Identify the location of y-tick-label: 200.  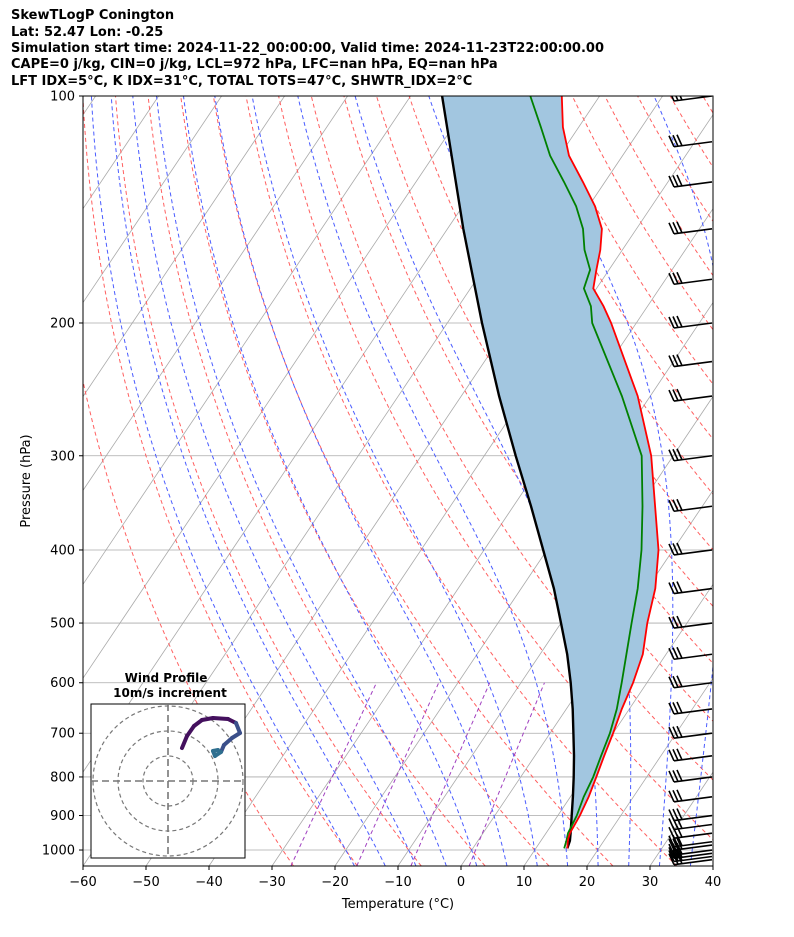
(62, 323).